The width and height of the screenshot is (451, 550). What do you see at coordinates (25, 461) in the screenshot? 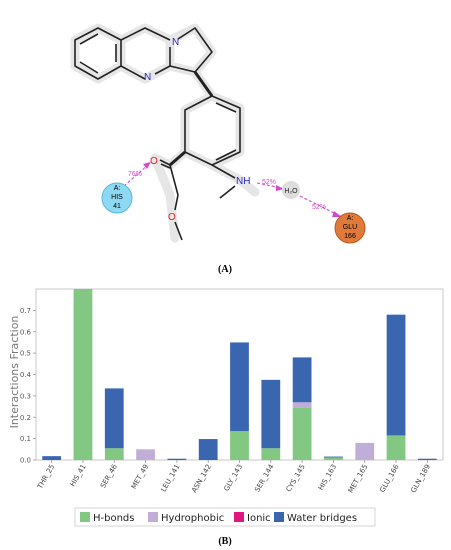
I see `y-tick-label: 0.0` at bounding box center [25, 461].